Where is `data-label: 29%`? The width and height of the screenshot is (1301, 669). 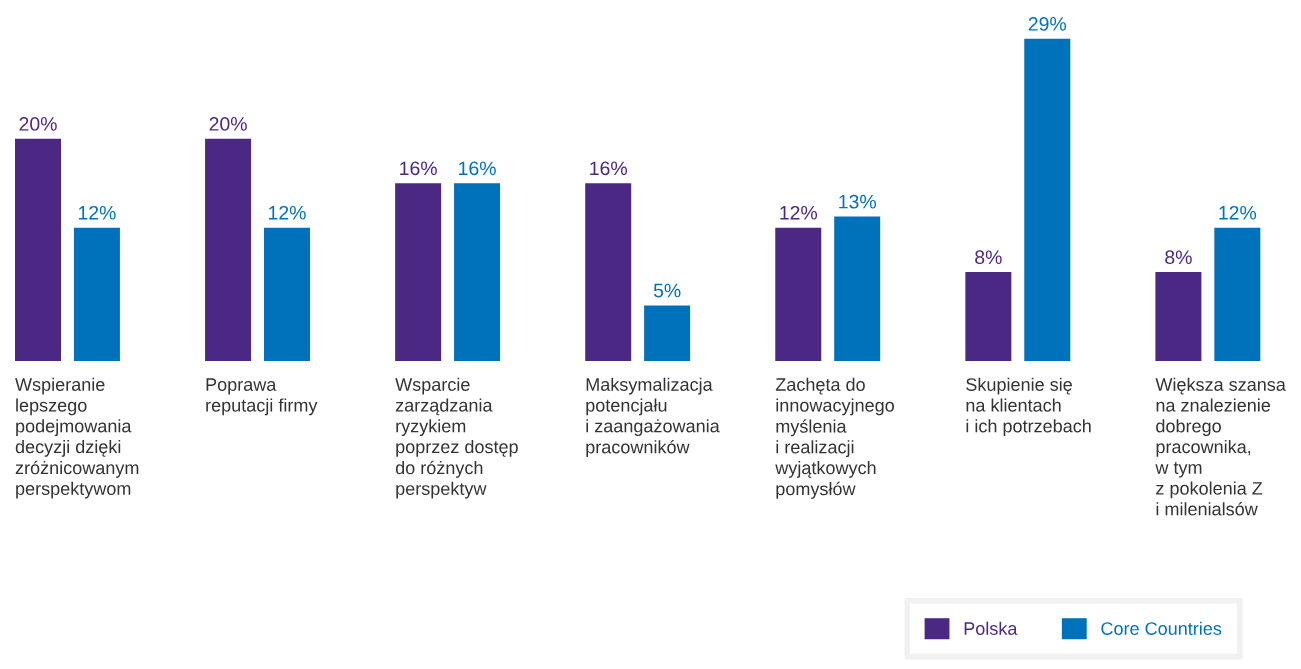
data-label: 29% is located at coordinates (1047, 24).